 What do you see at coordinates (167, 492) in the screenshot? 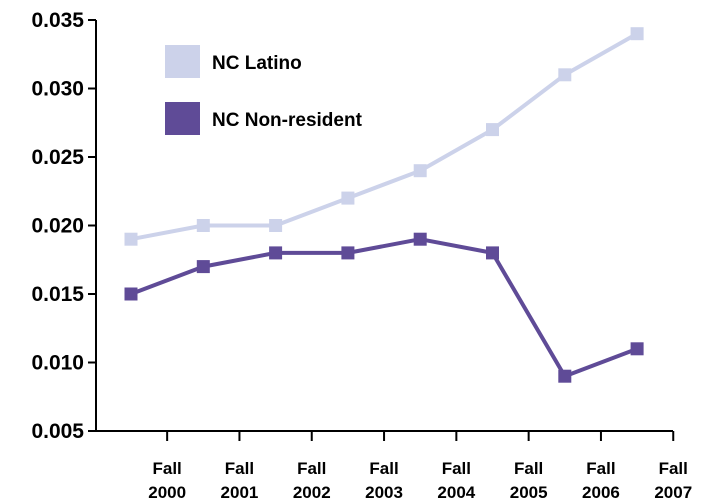
I see `x-tick-label-year: 2000` at bounding box center [167, 492].